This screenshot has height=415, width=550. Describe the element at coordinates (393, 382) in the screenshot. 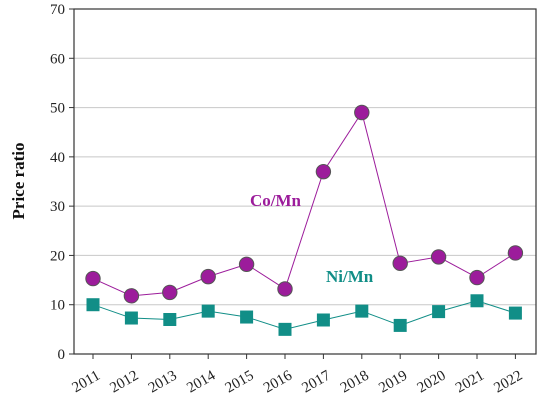

I see `x-tick-label: 2019` at that location.